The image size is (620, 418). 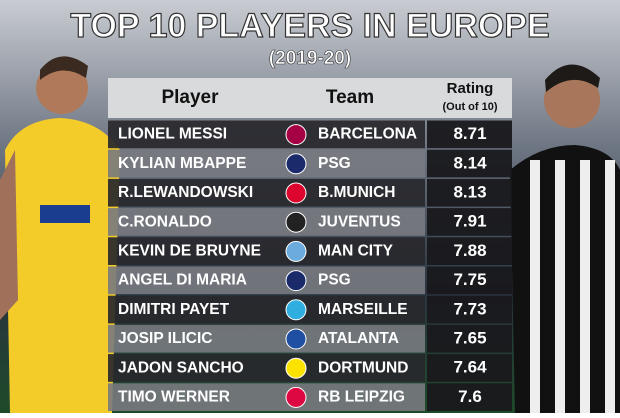 What do you see at coordinates (363, 367) in the screenshot?
I see `team-name: DORTMUND` at bounding box center [363, 367].